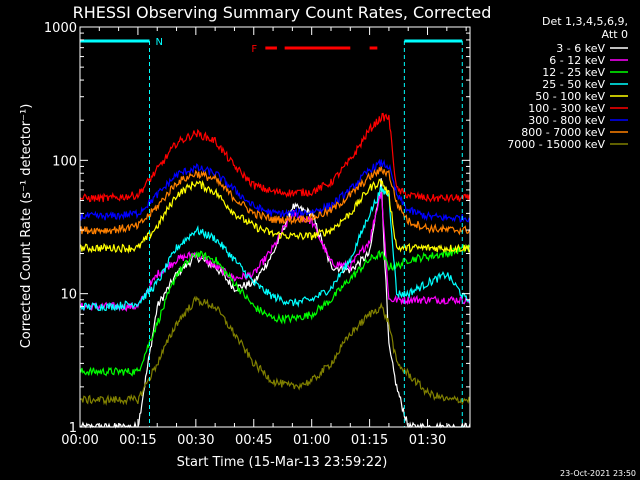 The height and width of the screenshot is (480, 640). Describe the element at coordinates (615, 34) in the screenshot. I see `legend-header-line-2: Att 0` at that location.